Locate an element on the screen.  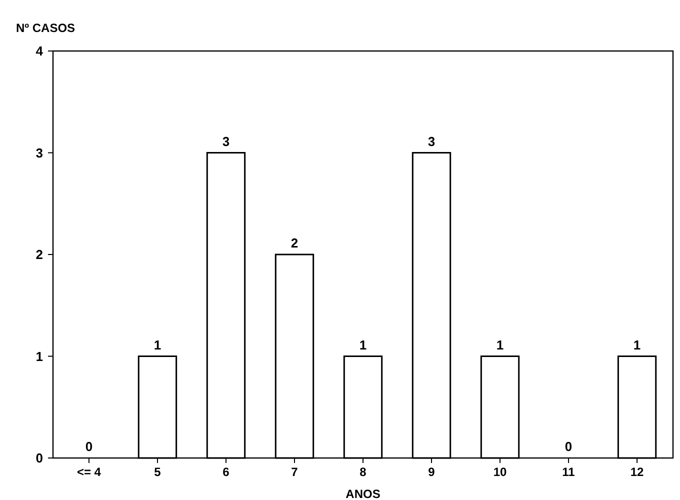
x-tick-label: 11 is located at coordinates (569, 472).